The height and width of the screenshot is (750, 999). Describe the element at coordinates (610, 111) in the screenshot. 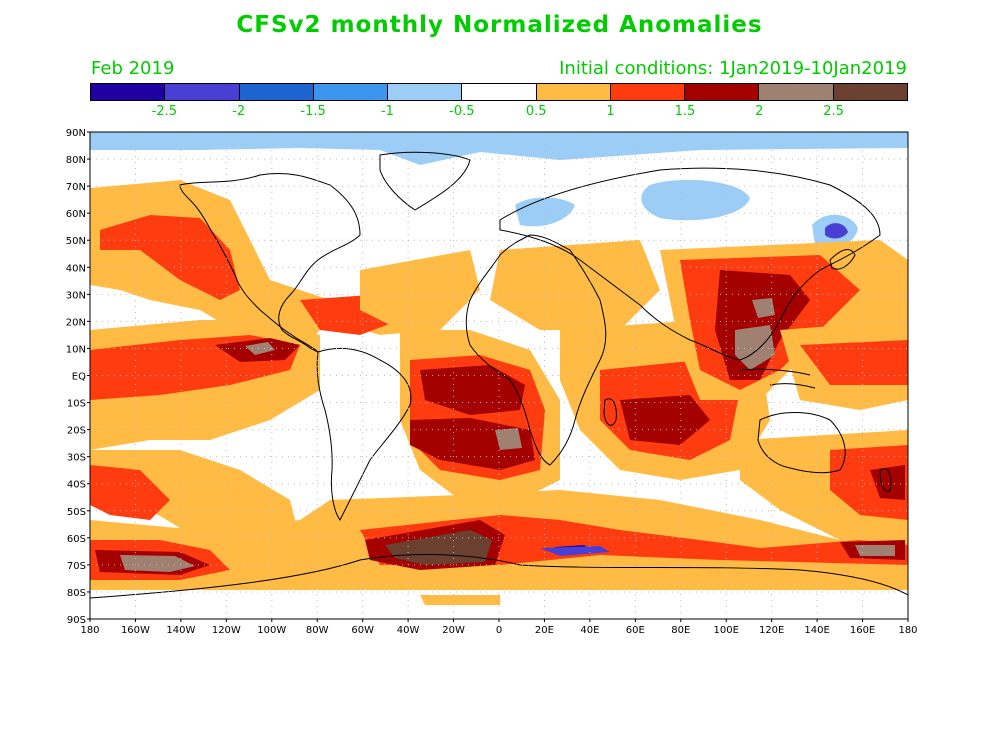

I see `colorbar-tick-label: 1` at that location.